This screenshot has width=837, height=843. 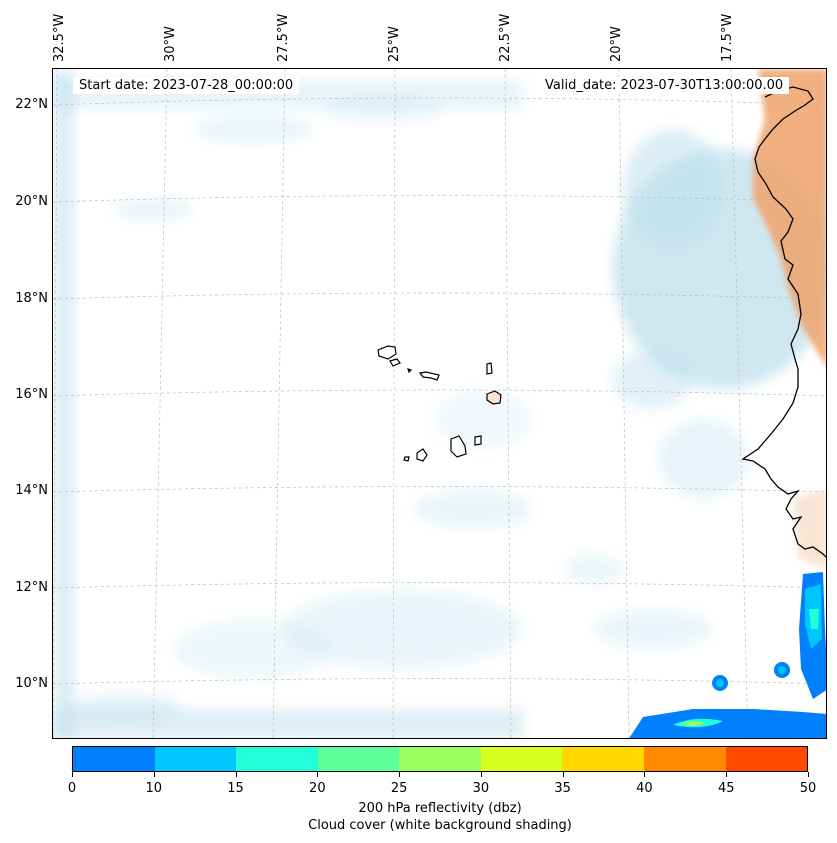 What do you see at coordinates (481, 788) in the screenshot?
I see `colorbar-tick-label: 30` at bounding box center [481, 788].